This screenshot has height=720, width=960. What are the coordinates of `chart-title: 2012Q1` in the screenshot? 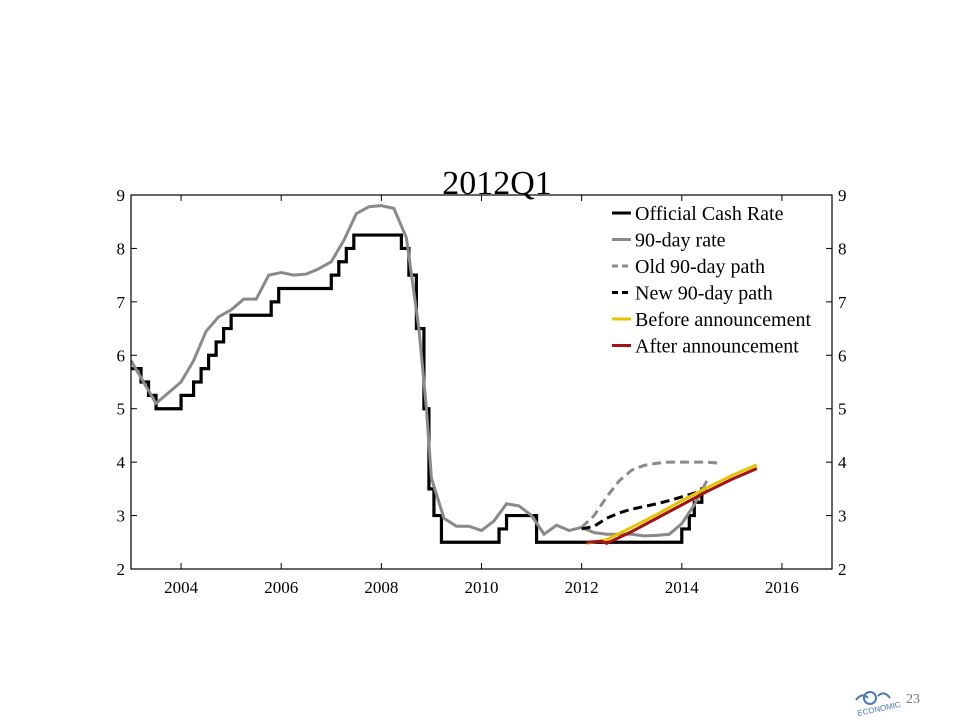 It's located at (497, 183).